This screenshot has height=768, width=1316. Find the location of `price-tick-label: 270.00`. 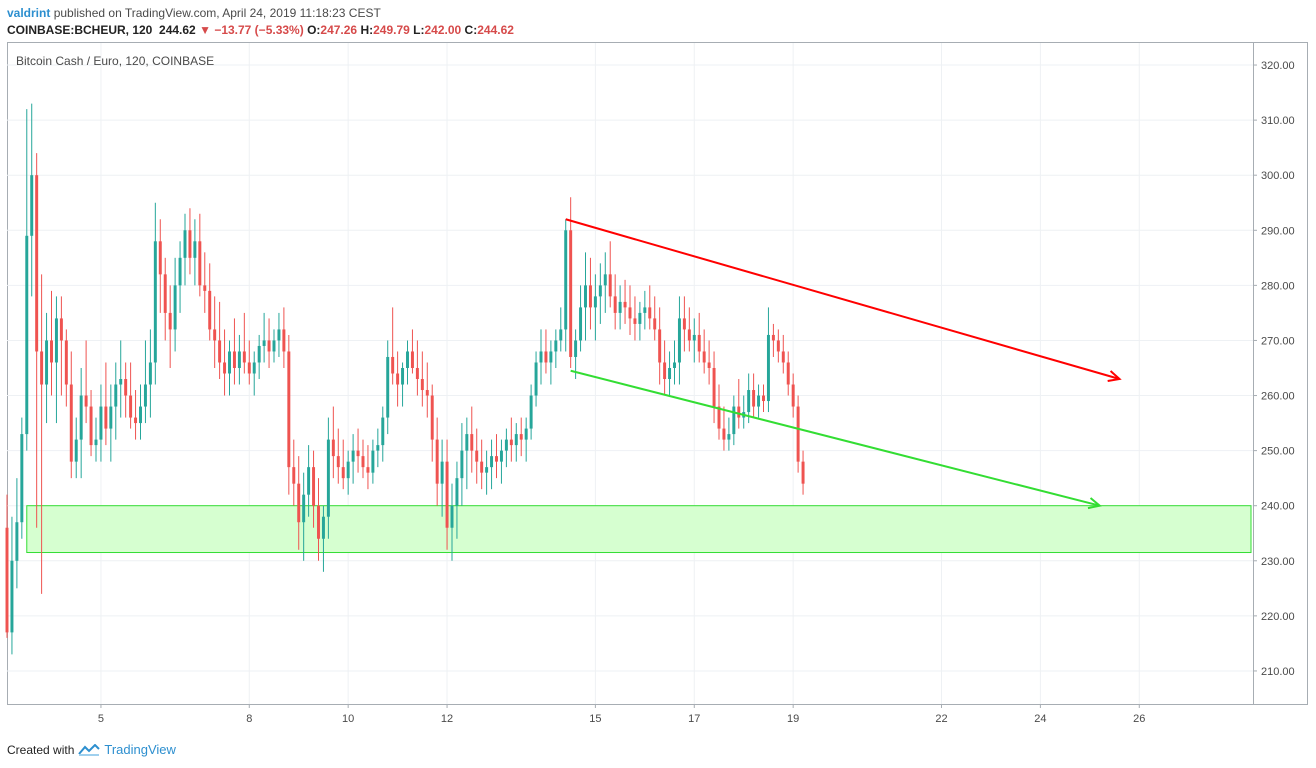

price-tick-label: 270.00 is located at coordinates (1278, 341).